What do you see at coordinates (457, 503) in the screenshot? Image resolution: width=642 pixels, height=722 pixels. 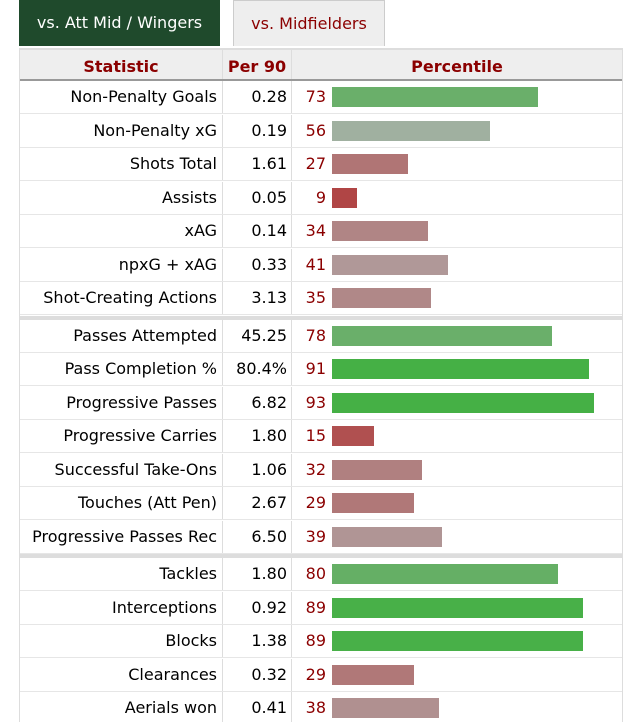 I see `percentile-cell: 29` at bounding box center [457, 503].